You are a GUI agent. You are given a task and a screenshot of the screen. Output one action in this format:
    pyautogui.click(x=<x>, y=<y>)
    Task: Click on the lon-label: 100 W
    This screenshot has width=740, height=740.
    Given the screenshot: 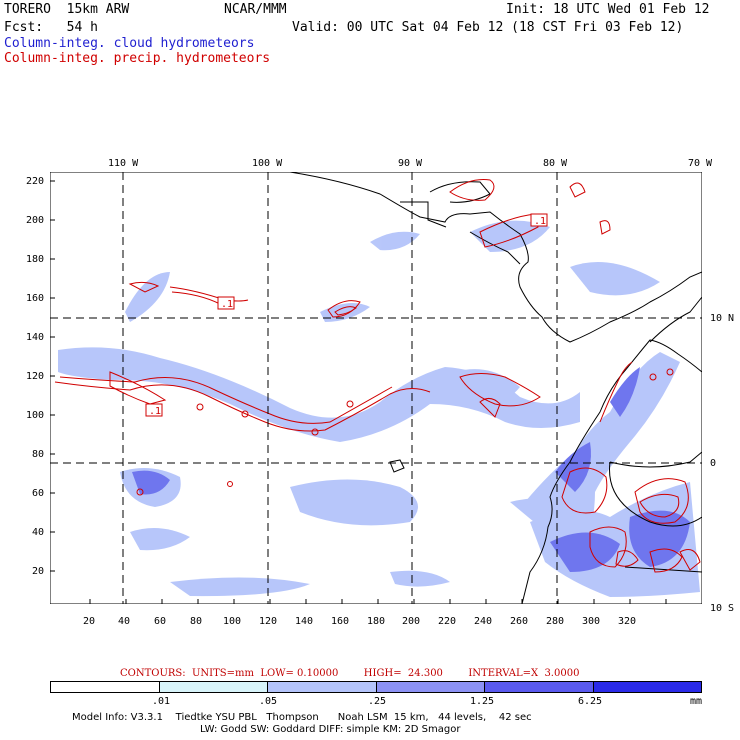 What is the action you would take?
    pyautogui.click(x=267, y=163)
    